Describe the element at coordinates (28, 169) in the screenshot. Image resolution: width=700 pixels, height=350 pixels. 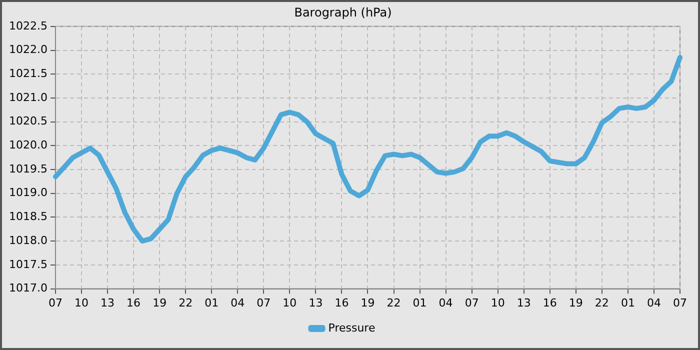
I see `y-tick-label: 1019.5` at that location.